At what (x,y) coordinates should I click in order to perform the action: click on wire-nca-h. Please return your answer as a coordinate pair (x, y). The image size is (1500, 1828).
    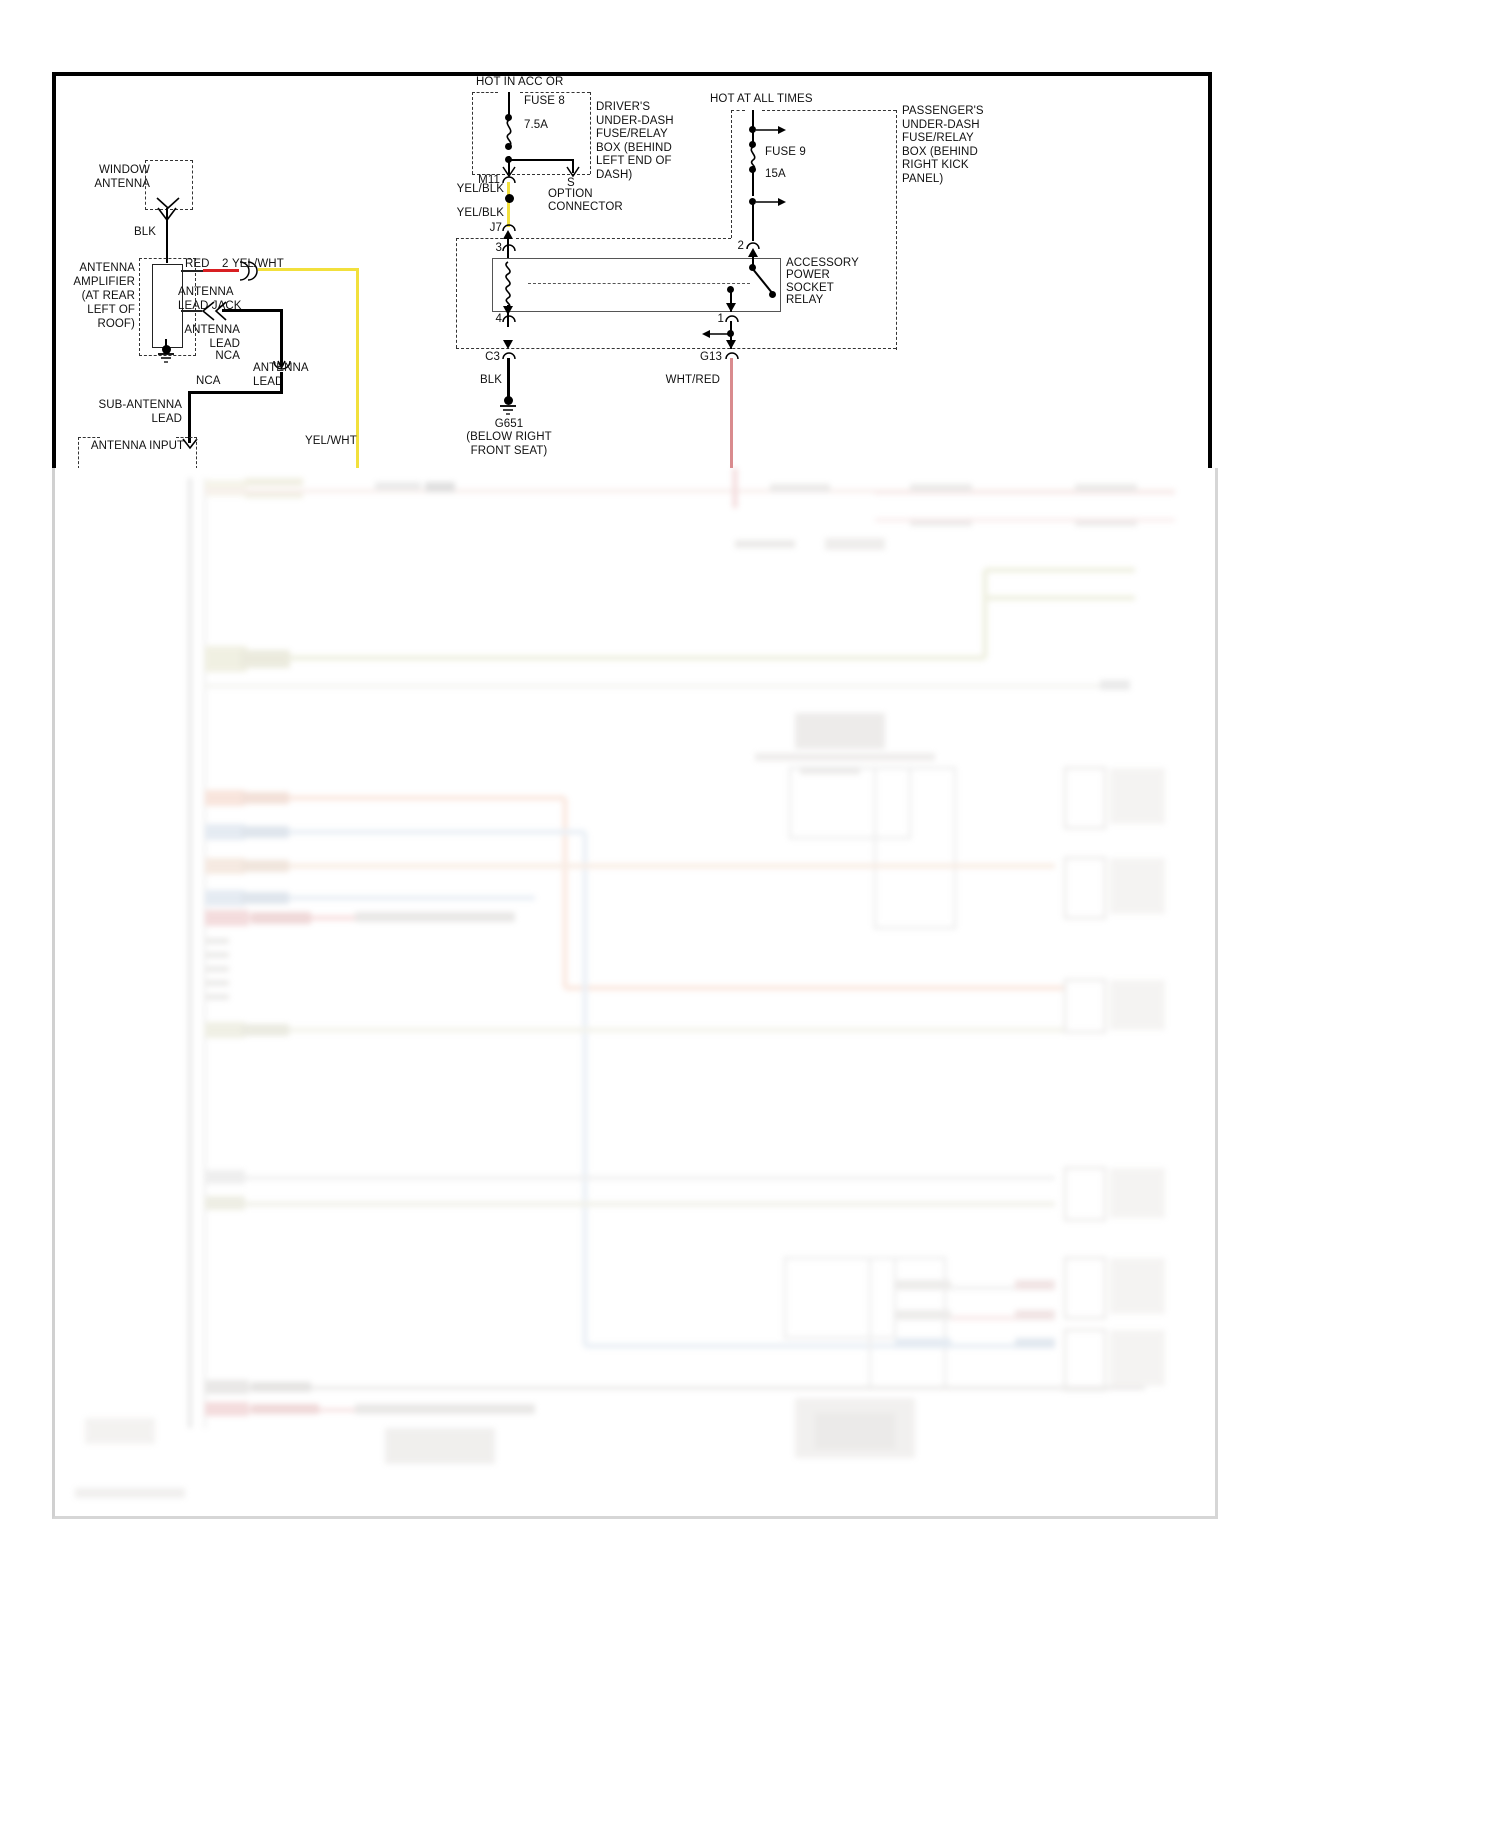
    Looking at the image, I should click on (235, 392).